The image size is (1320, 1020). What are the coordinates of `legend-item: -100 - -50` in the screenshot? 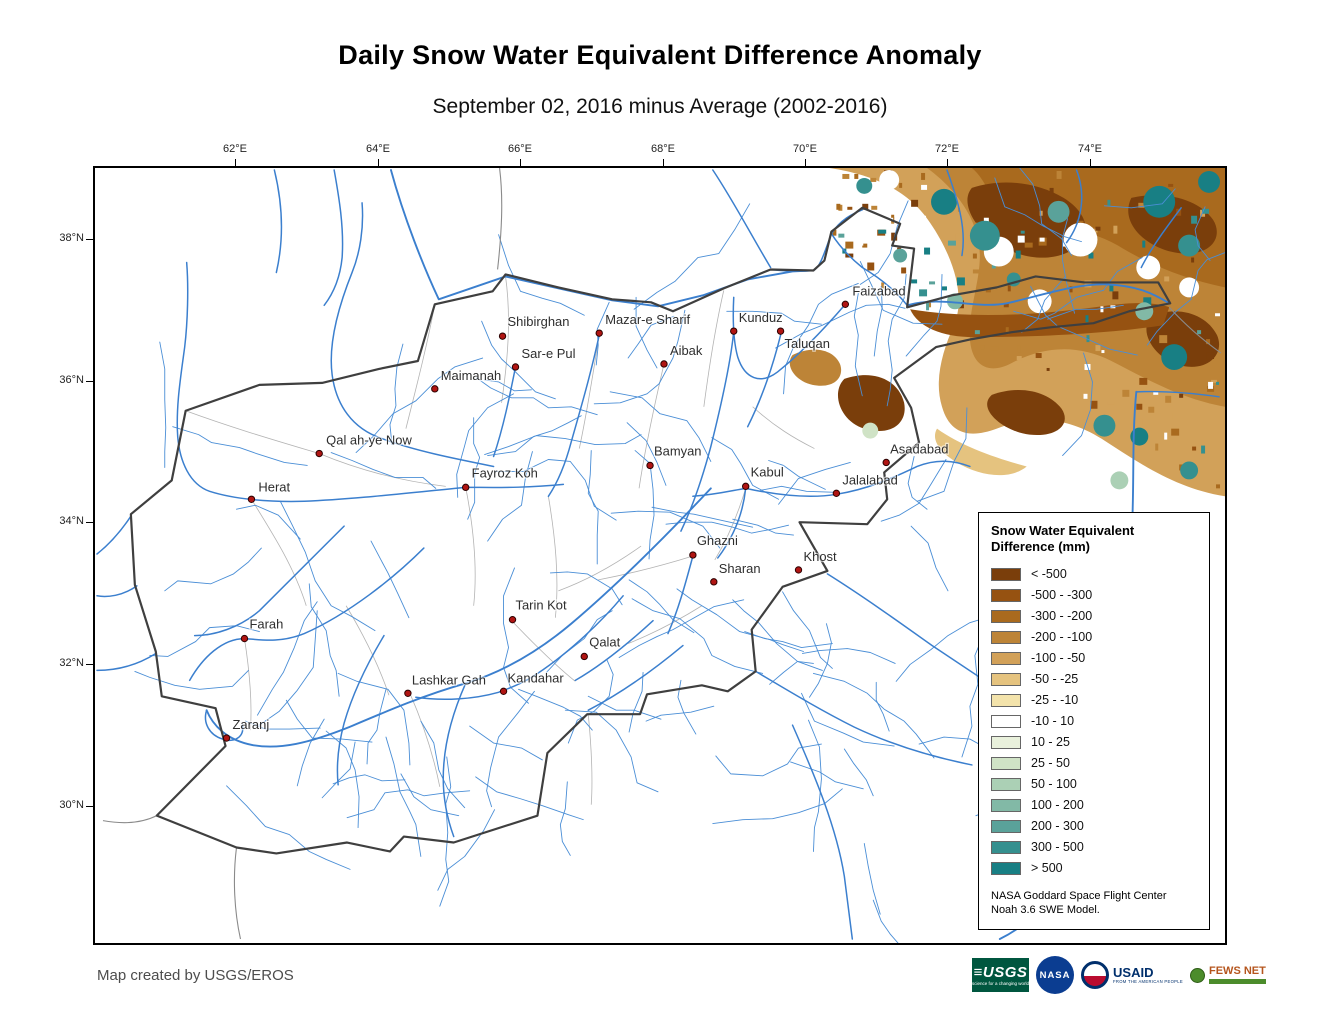 It's located at (1094, 658).